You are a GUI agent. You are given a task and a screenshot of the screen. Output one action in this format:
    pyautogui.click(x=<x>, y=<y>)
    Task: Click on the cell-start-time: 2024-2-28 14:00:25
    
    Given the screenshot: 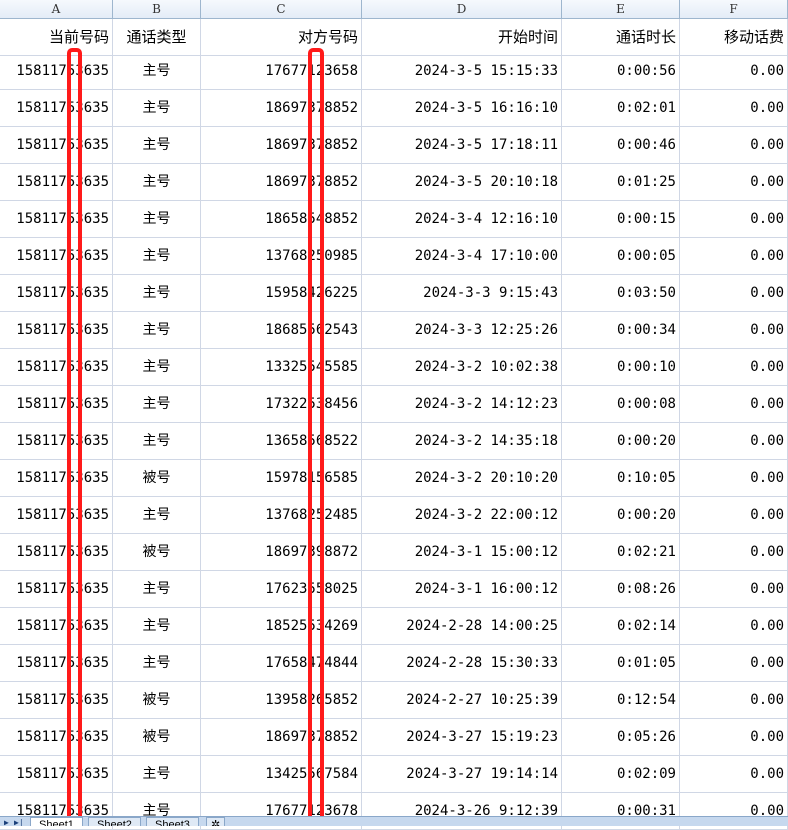 What is the action you would take?
    pyautogui.click(x=462, y=626)
    